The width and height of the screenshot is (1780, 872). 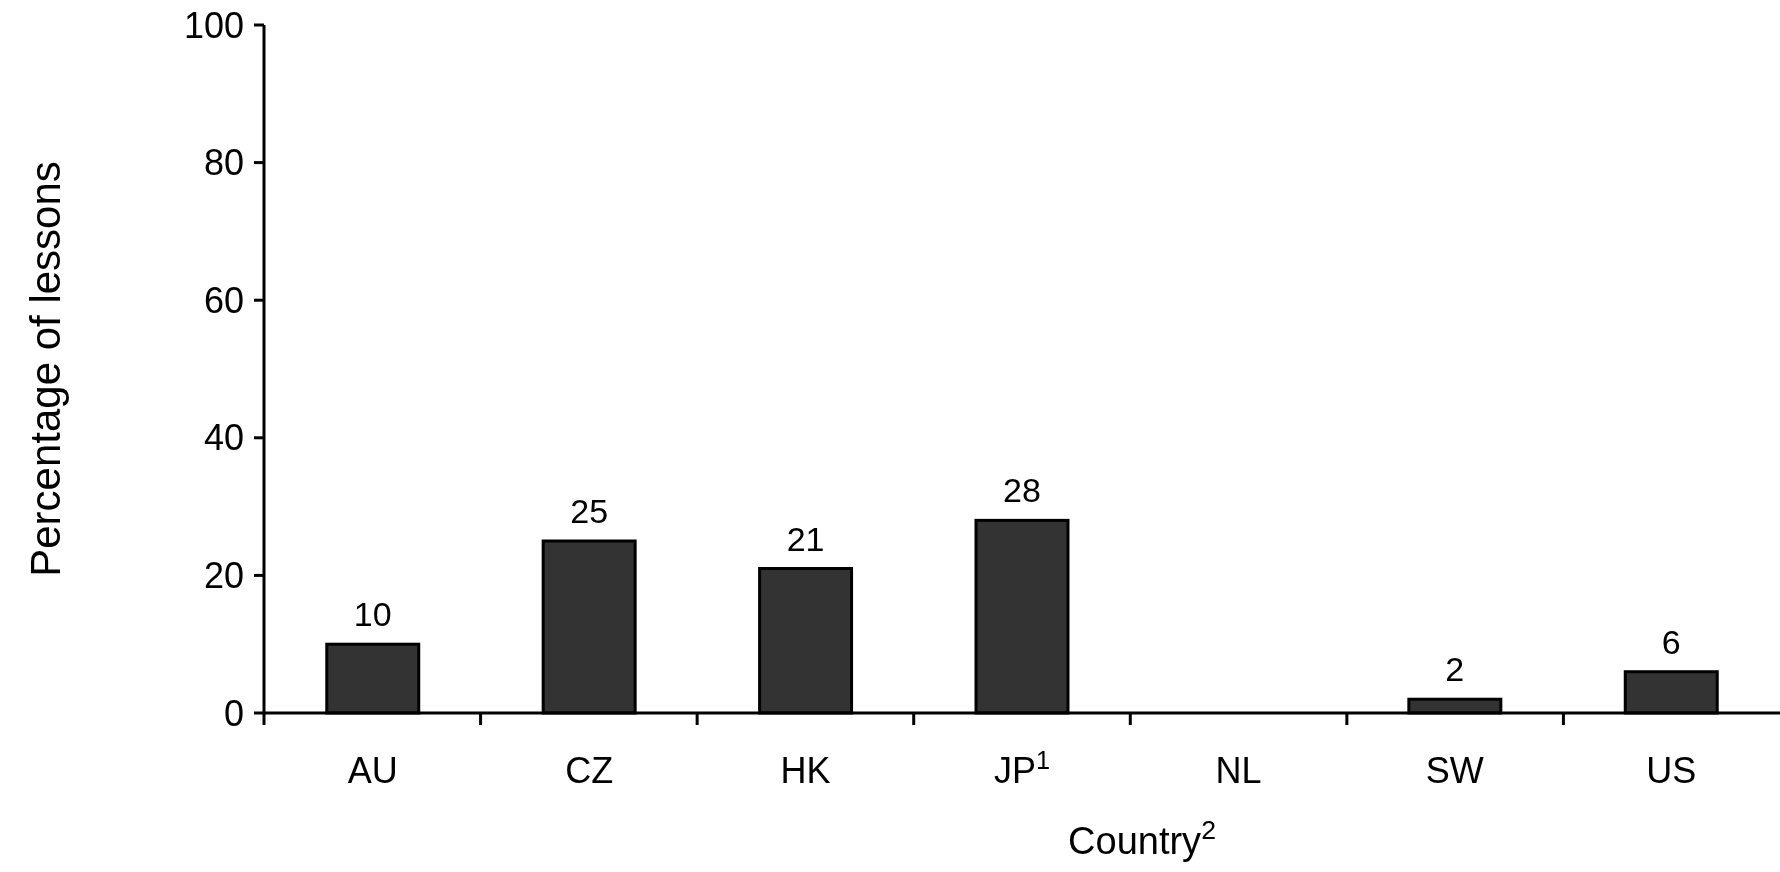 I want to click on y-tick-label: 20, so click(x=223, y=575).